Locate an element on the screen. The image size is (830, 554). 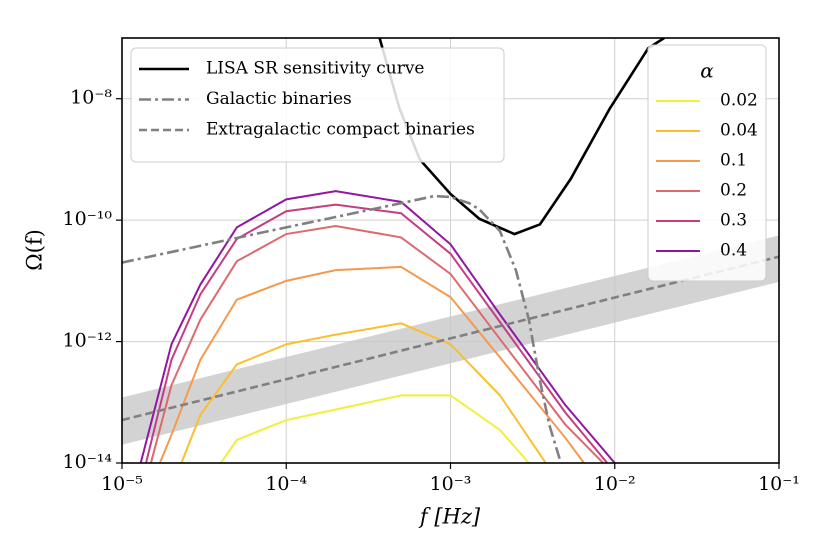
legend-label: 0.1 is located at coordinates (733, 161).